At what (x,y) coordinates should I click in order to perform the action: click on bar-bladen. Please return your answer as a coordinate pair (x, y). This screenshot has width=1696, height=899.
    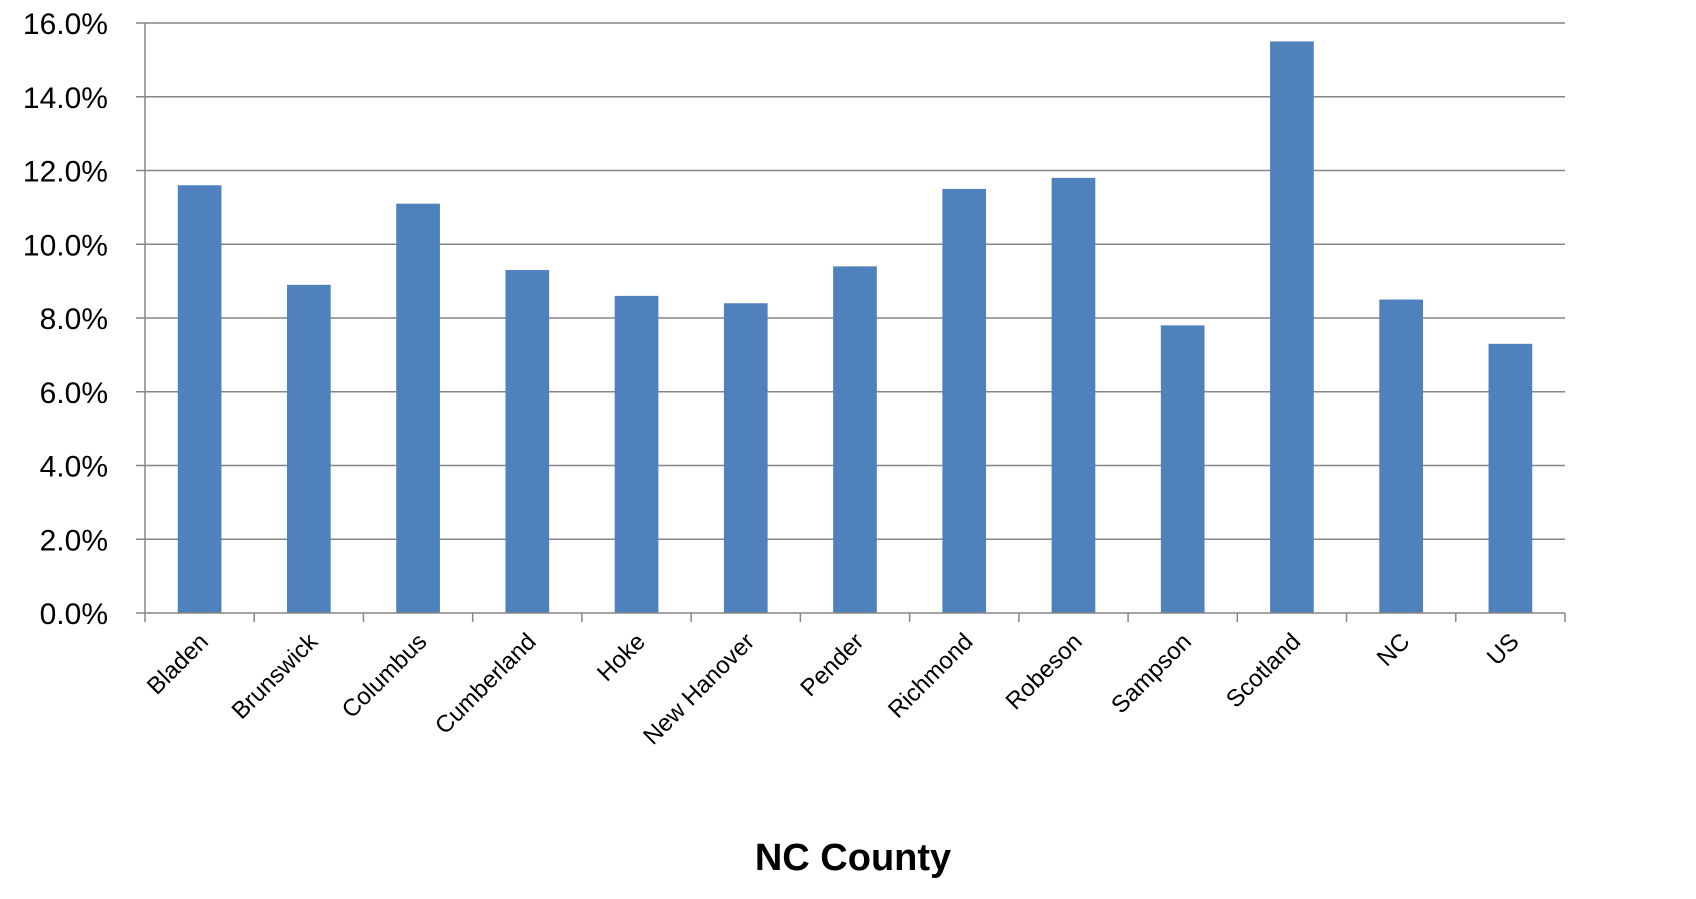
    Looking at the image, I should click on (199, 399).